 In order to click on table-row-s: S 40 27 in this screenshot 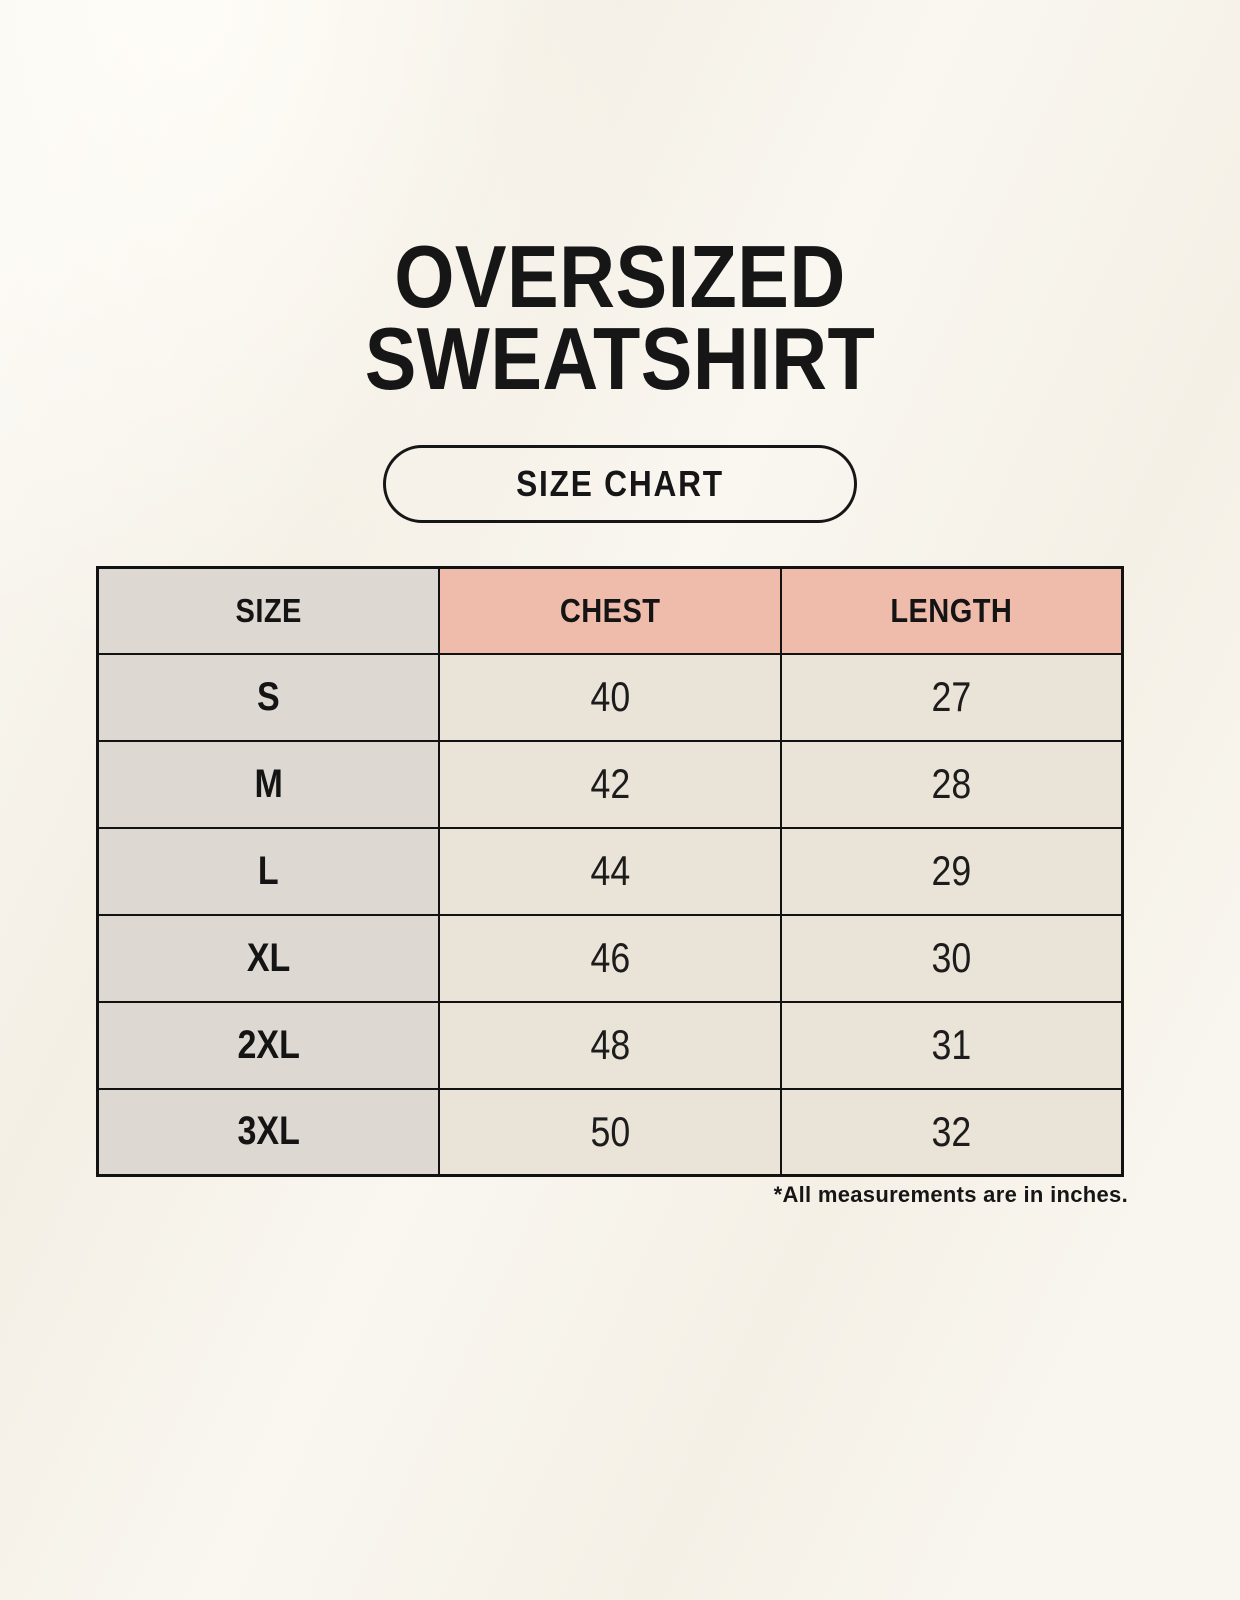, I will do `click(610, 697)`.